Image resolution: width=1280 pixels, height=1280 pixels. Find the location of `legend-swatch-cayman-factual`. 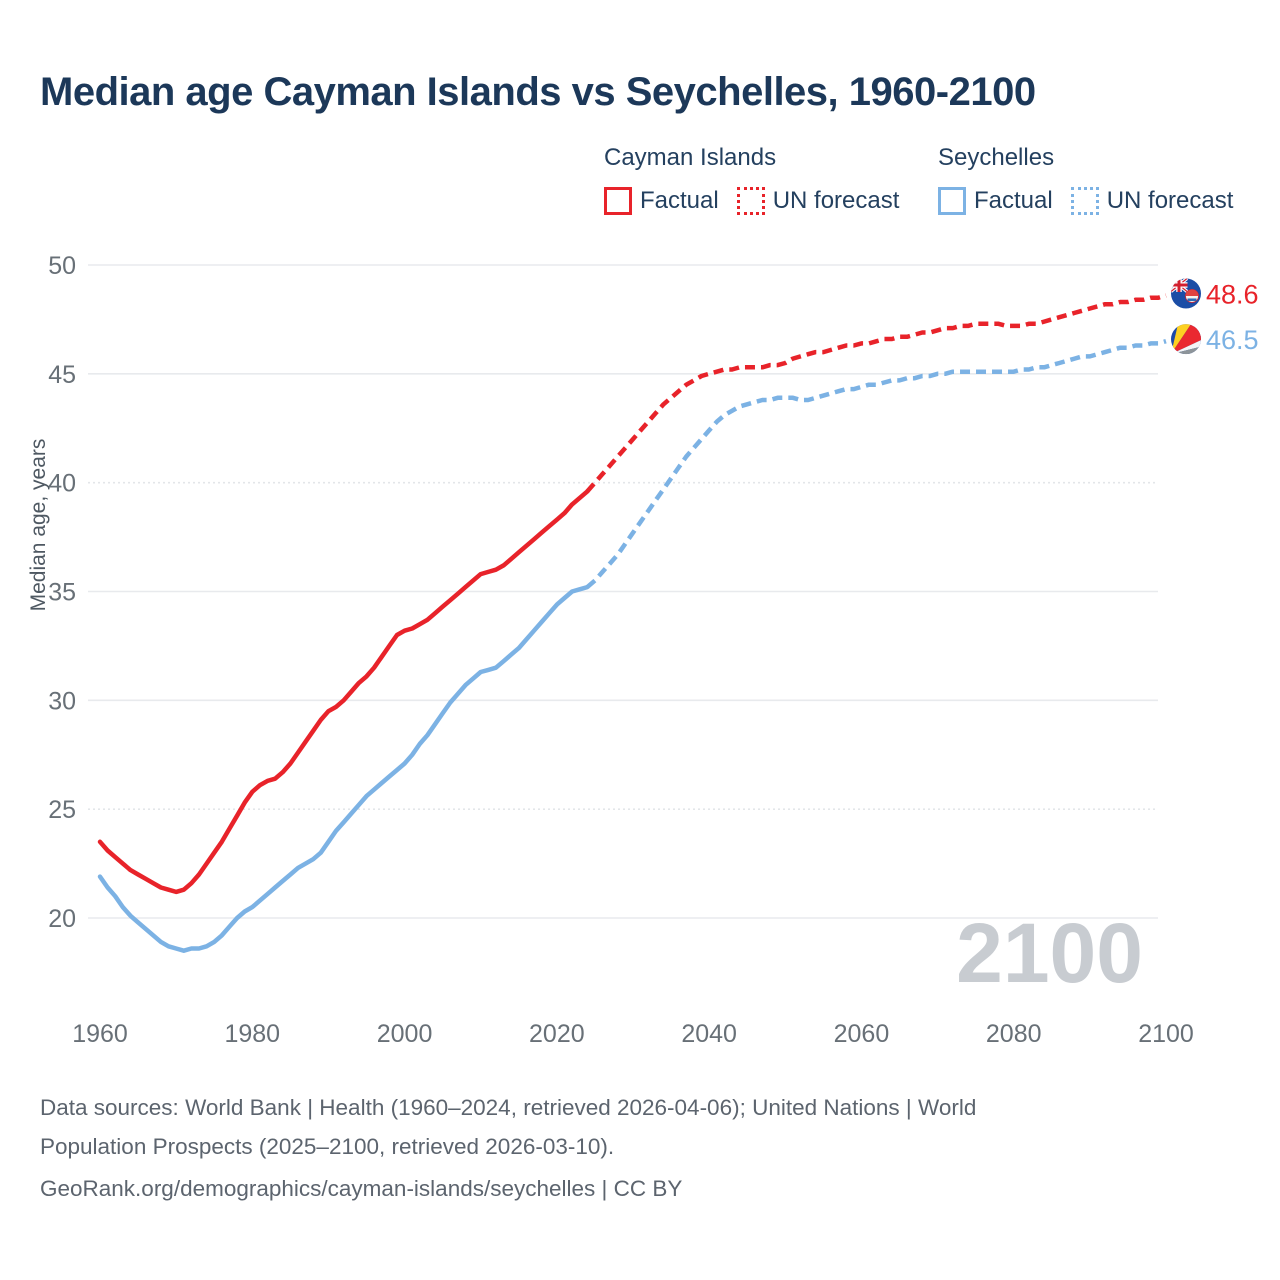

legend-swatch-cayman-factual is located at coordinates (618, 201).